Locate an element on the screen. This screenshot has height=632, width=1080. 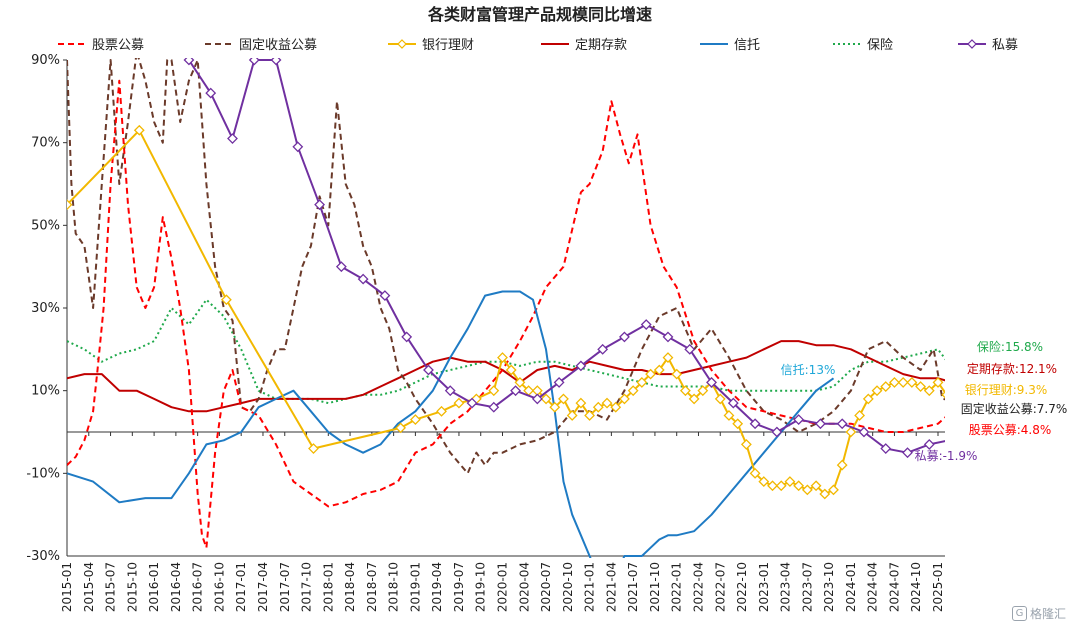
x-tick-label: 2024-07 is located at coordinates (894, 587).